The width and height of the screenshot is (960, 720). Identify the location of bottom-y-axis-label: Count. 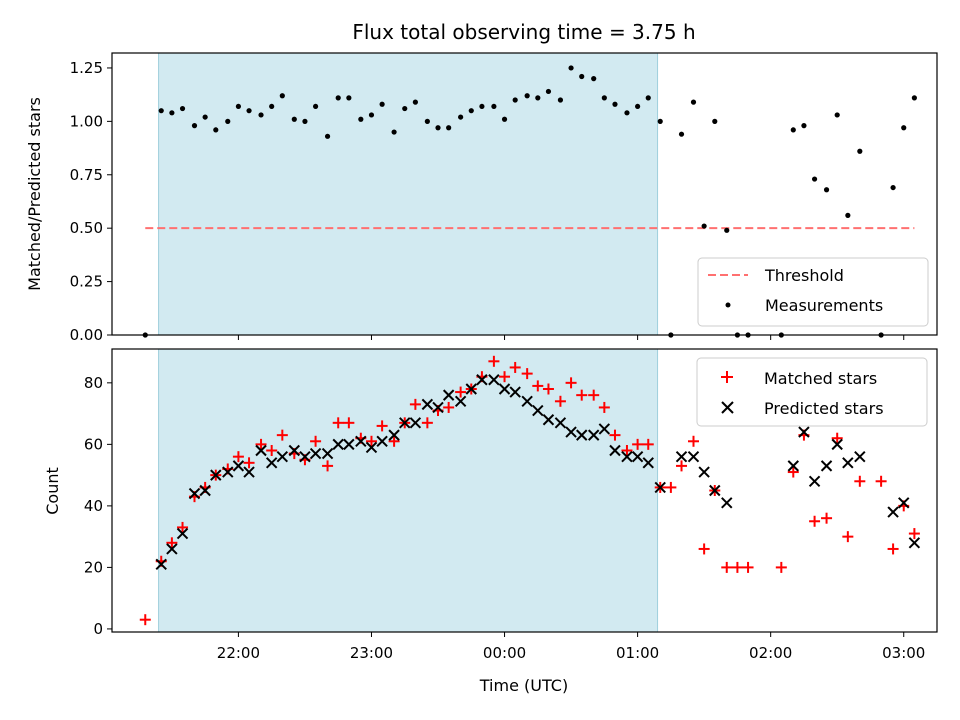
(52, 491).